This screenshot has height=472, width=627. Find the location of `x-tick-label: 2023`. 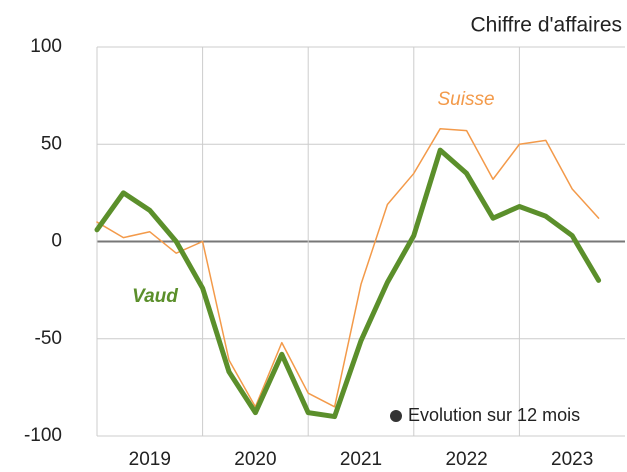

x-tick-label: 2023 is located at coordinates (572, 459).